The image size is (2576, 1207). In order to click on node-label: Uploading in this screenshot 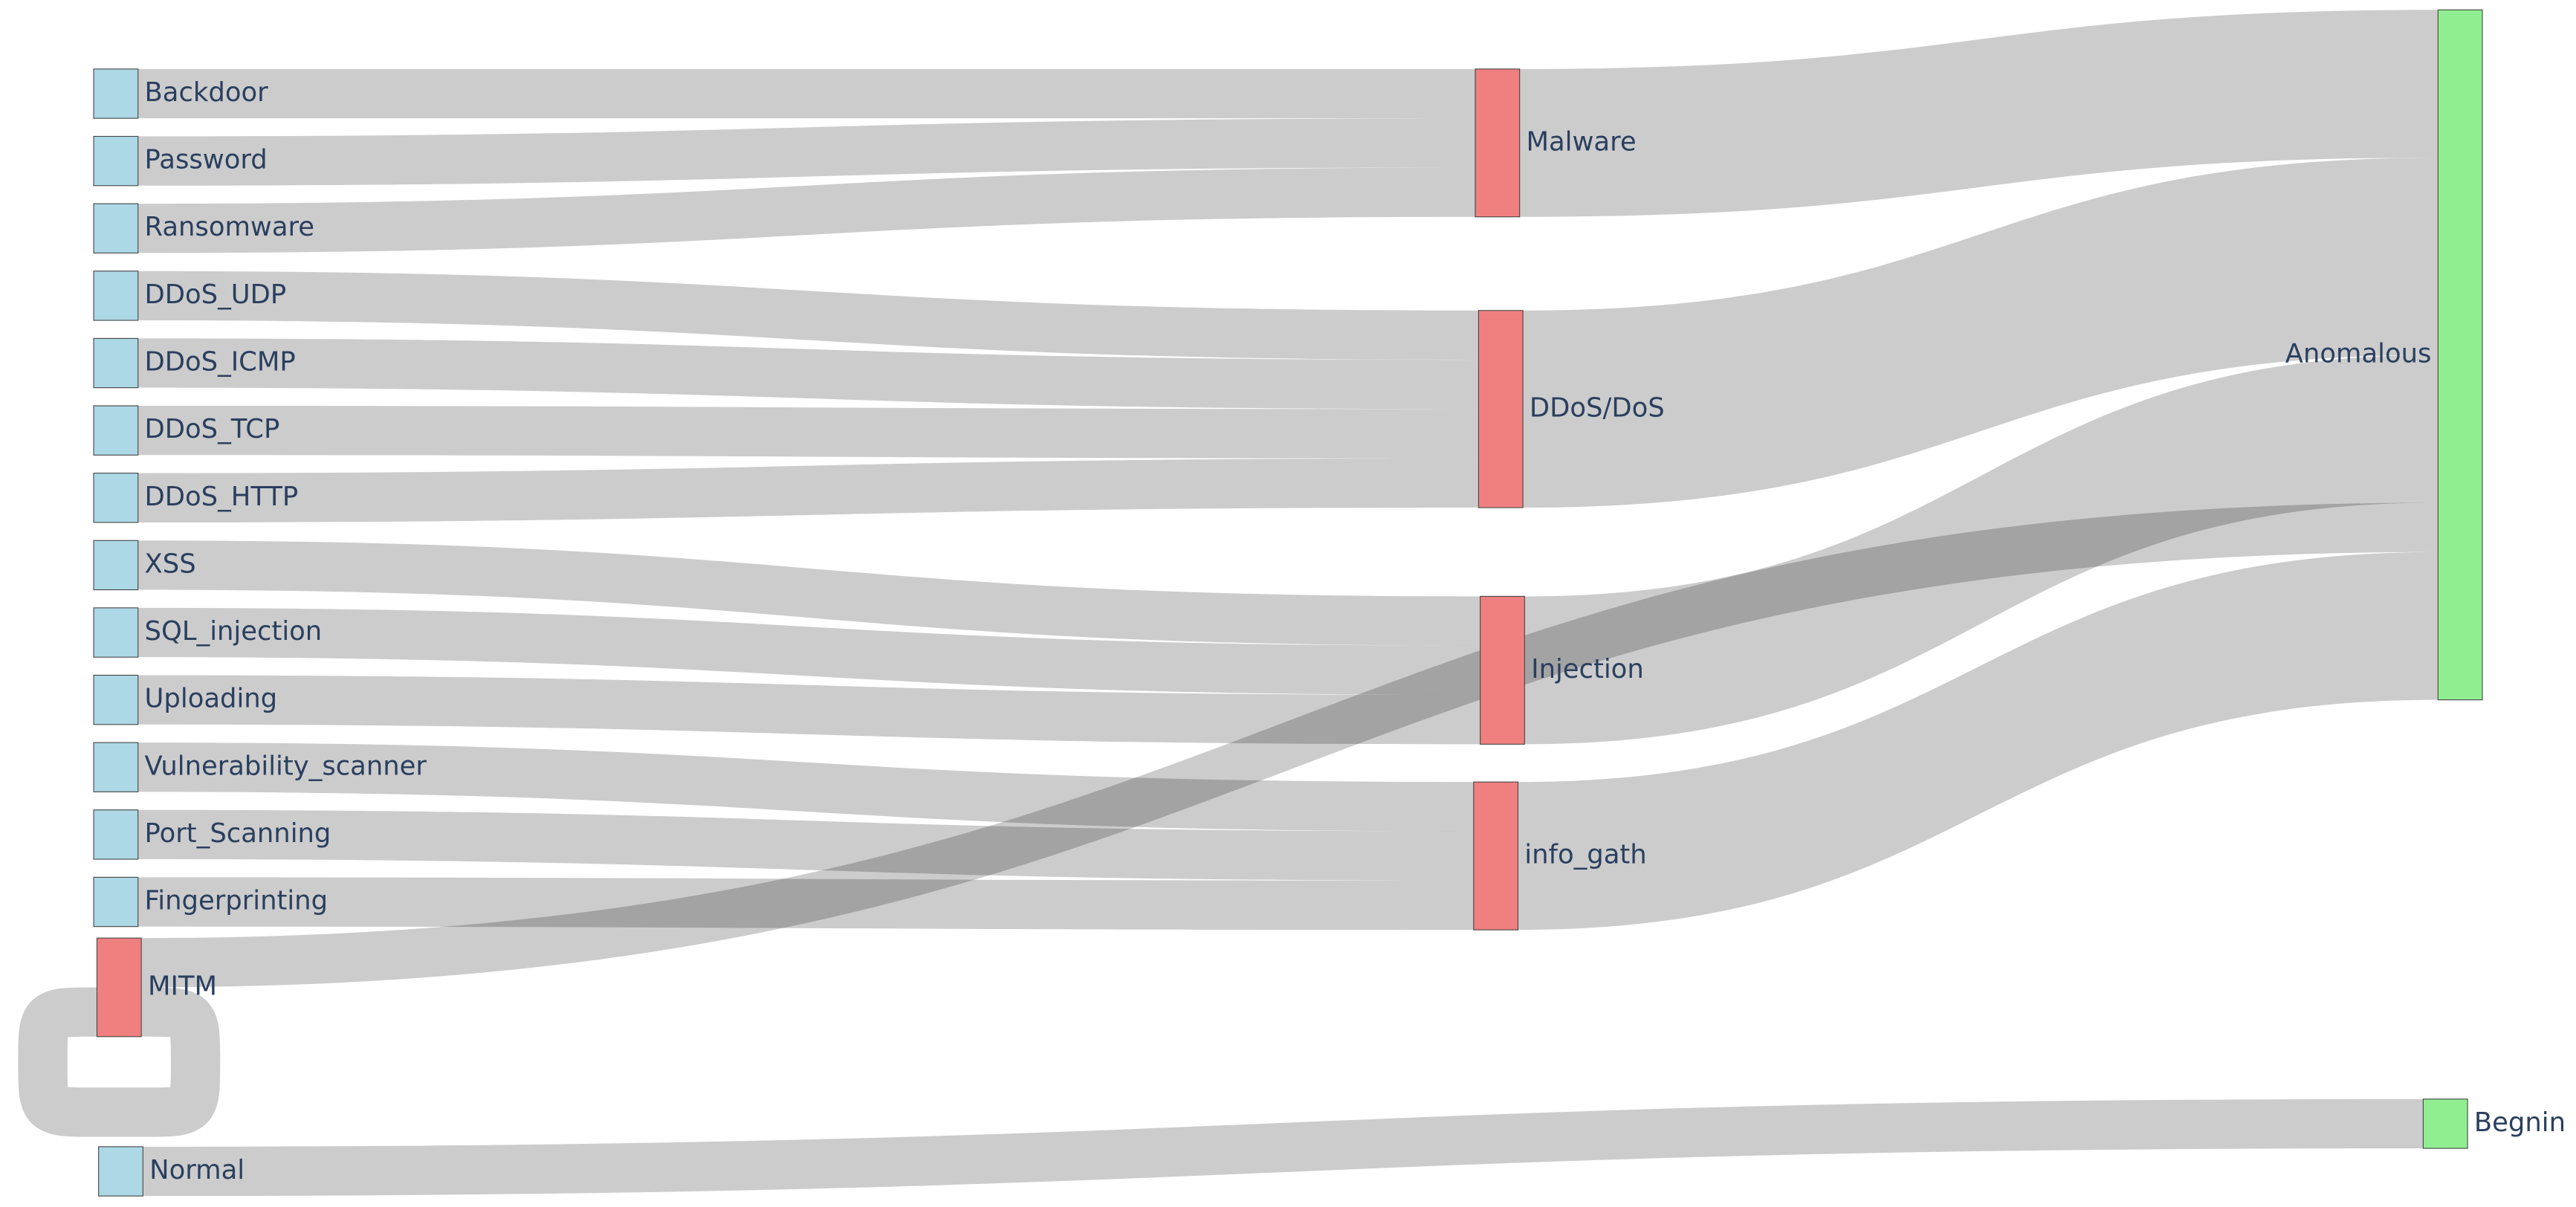, I will do `click(212, 699)`.